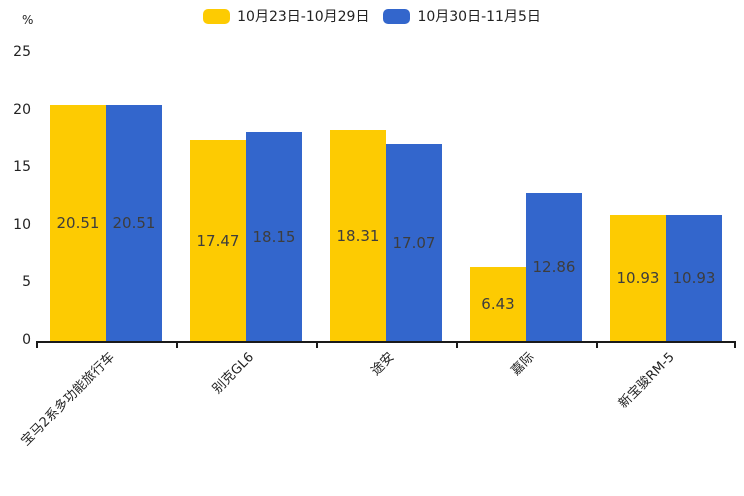  I want to click on legend-item-series-0: 10月23日-10月29日, so click(286, 16).